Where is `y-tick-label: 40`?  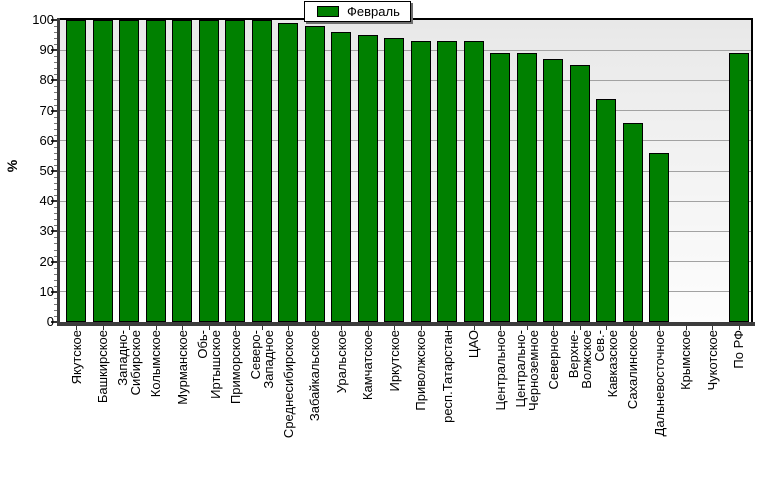
y-tick-label: 40 is located at coordinates (46, 201).